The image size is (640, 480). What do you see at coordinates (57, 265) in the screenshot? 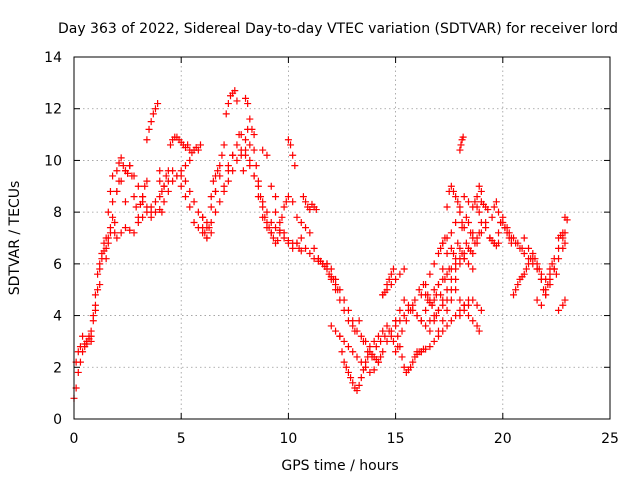
I see `y-tick-label: 6` at bounding box center [57, 265].